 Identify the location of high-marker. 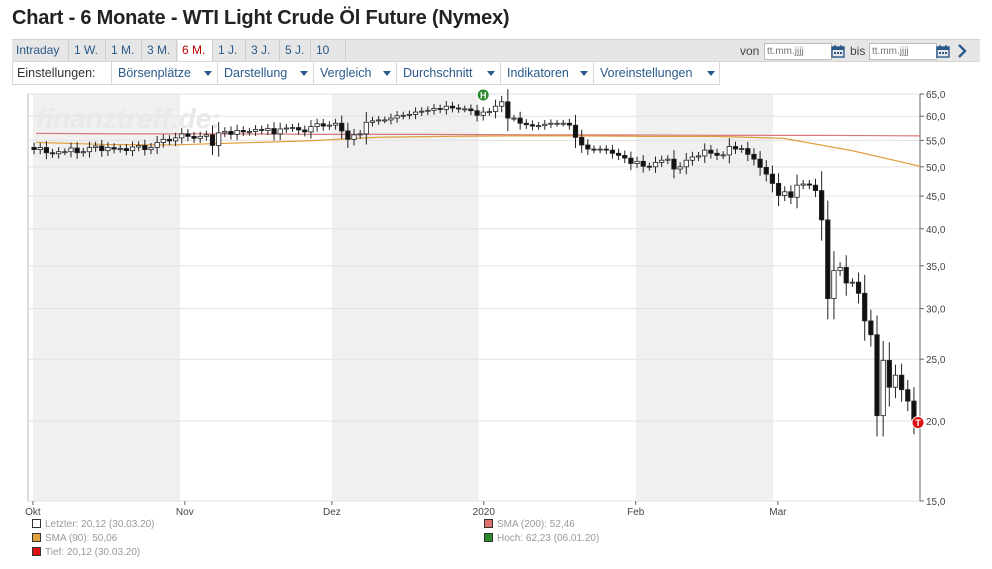
(483, 95).